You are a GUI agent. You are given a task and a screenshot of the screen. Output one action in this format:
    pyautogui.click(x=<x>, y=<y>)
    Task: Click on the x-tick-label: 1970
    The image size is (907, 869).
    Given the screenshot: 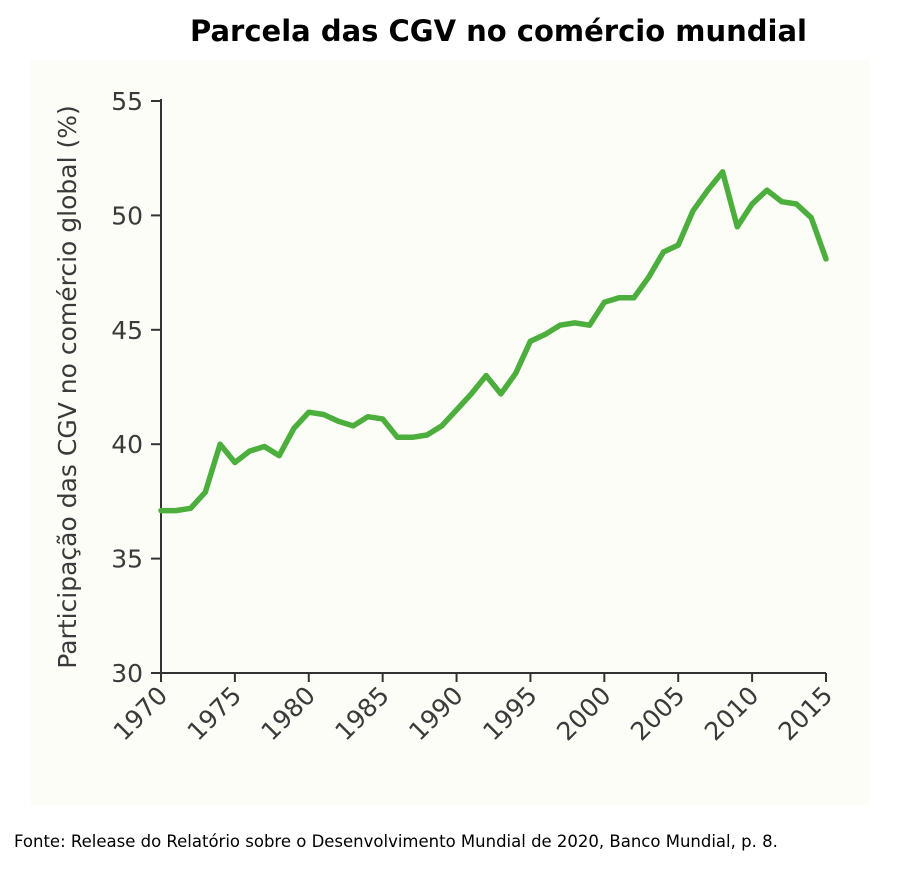 What is the action you would take?
    pyautogui.click(x=140, y=713)
    